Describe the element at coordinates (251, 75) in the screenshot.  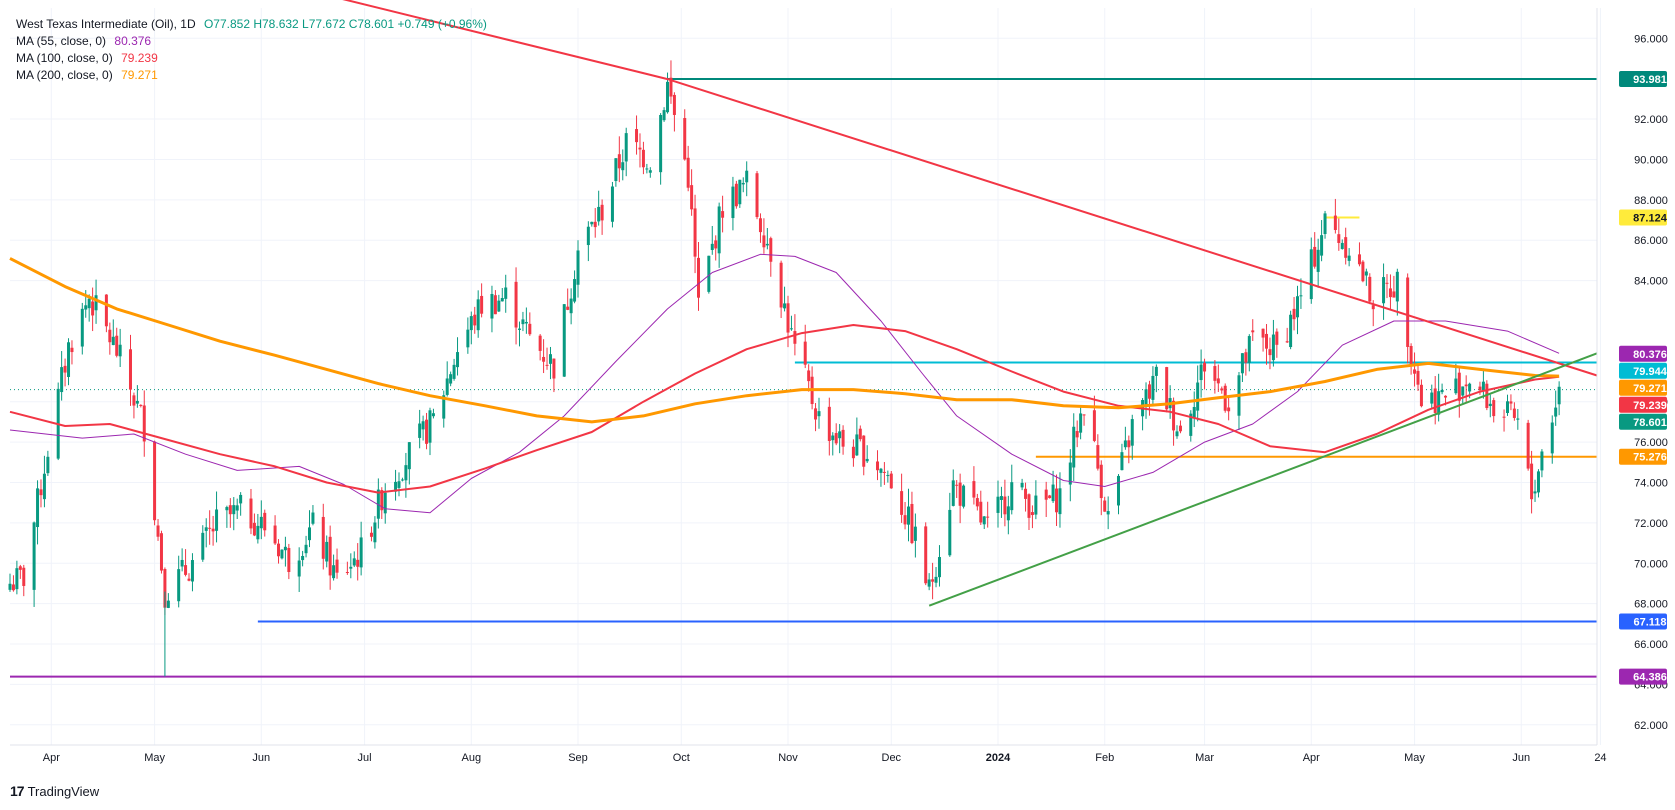
I see `legend-ma200-row: MA (200, close, 0) 79.271` at that location.